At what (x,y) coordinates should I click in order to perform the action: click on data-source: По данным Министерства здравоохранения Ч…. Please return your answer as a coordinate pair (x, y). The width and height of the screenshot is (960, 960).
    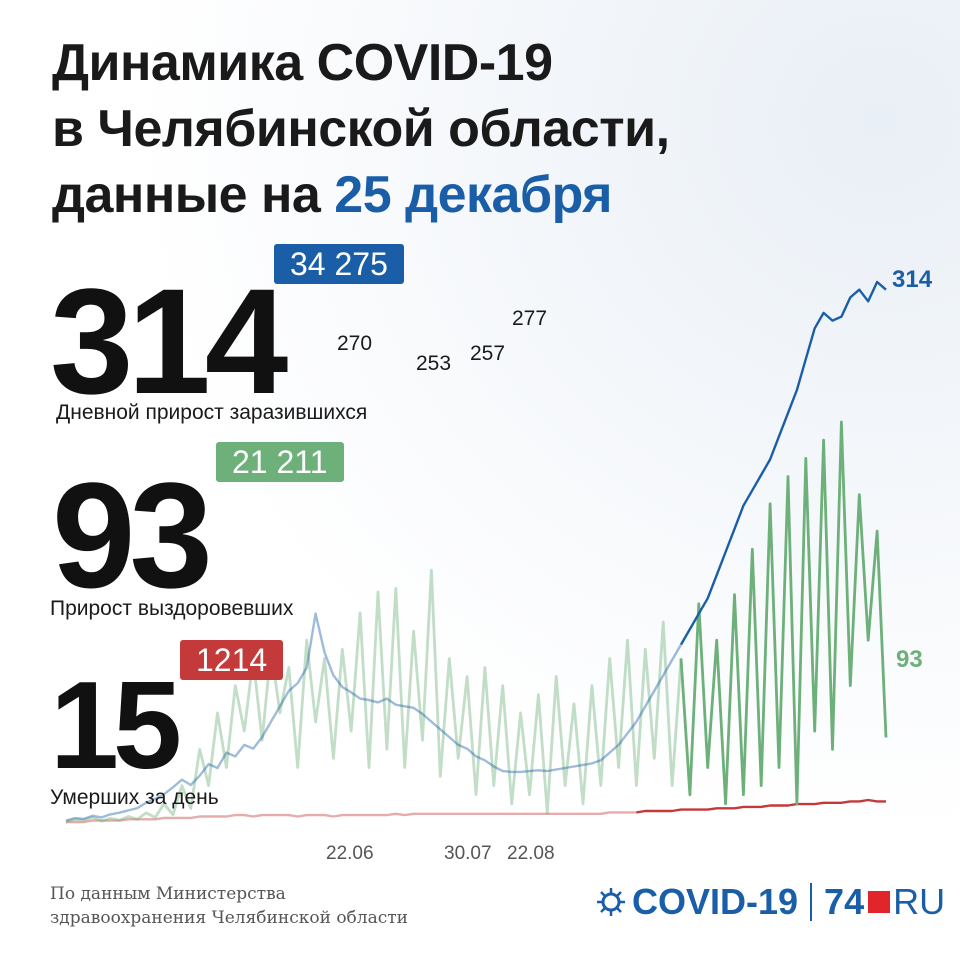
    Looking at the image, I should click on (229, 906).